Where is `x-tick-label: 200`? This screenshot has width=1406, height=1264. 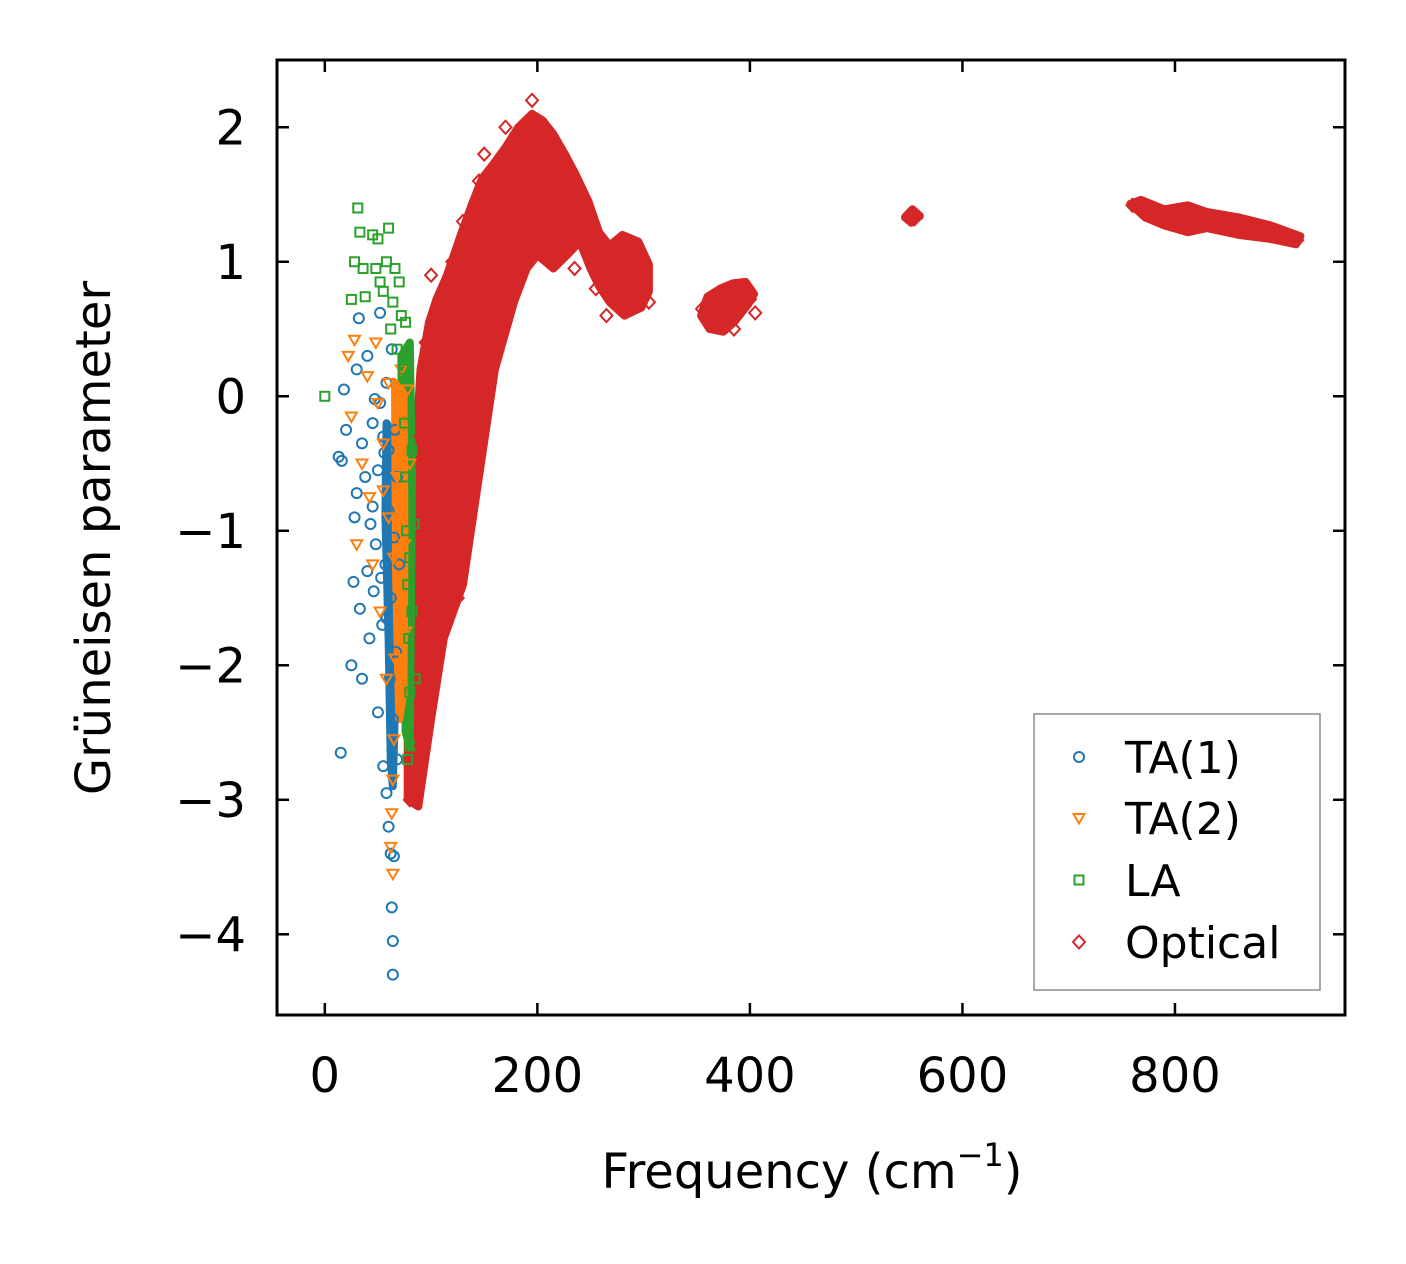
x-tick-label: 200 is located at coordinates (538, 1076).